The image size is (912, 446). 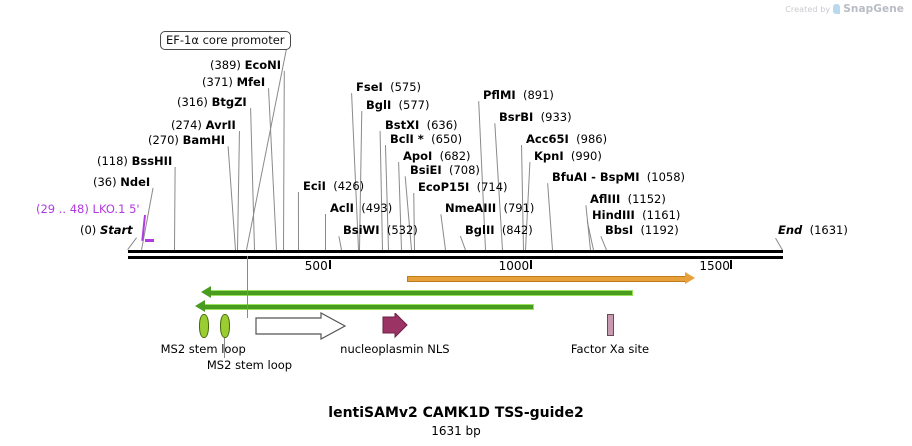 What do you see at coordinates (813, 230) in the screenshot?
I see `end-label: End (1631)` at bounding box center [813, 230].